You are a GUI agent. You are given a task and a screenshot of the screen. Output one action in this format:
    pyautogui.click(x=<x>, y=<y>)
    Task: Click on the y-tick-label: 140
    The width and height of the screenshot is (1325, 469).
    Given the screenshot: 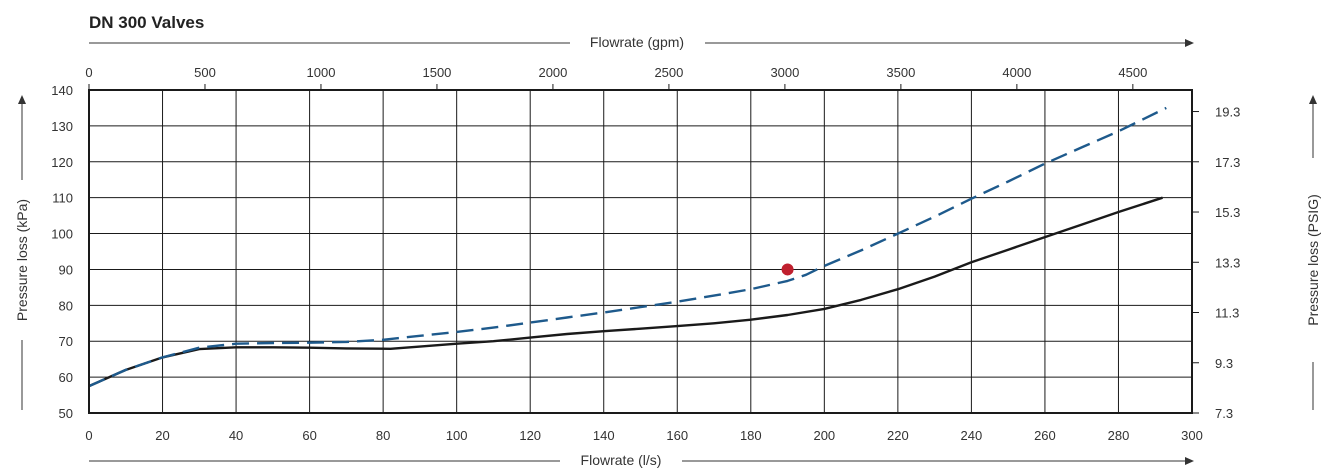 What is the action you would take?
    pyautogui.click(x=62, y=90)
    